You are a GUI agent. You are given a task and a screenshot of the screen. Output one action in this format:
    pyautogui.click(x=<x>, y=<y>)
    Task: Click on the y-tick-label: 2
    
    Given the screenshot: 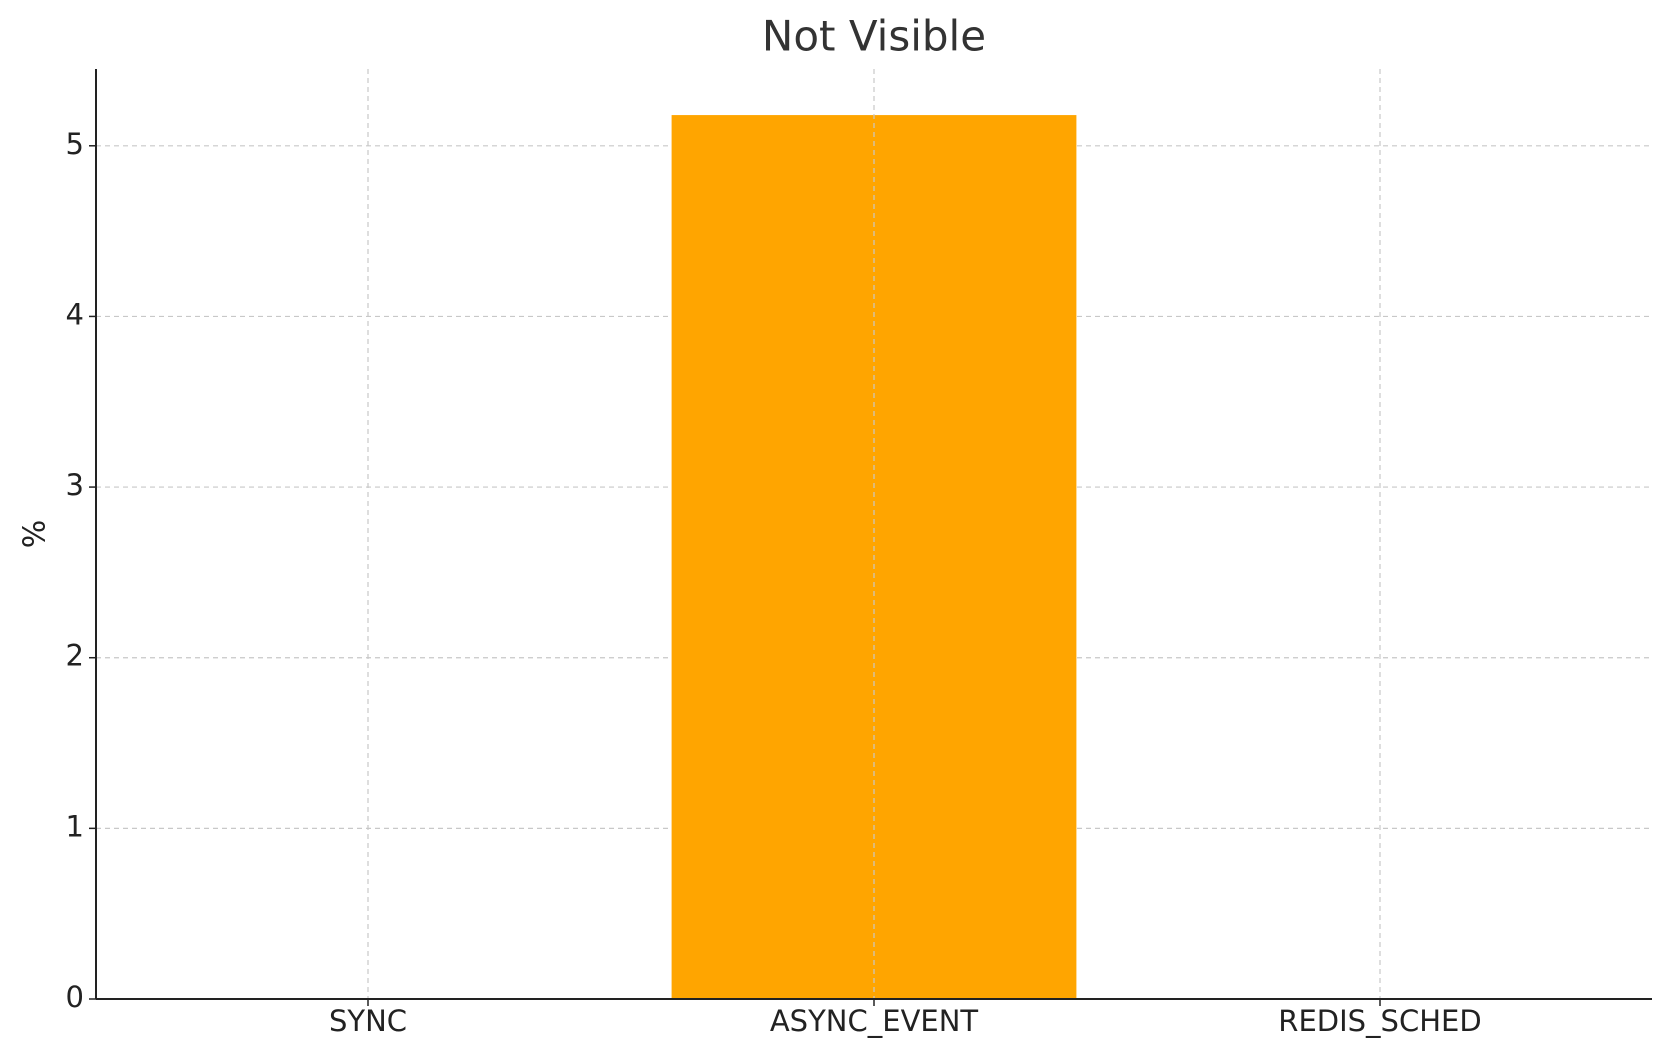 What is the action you would take?
    pyautogui.click(x=75, y=656)
    